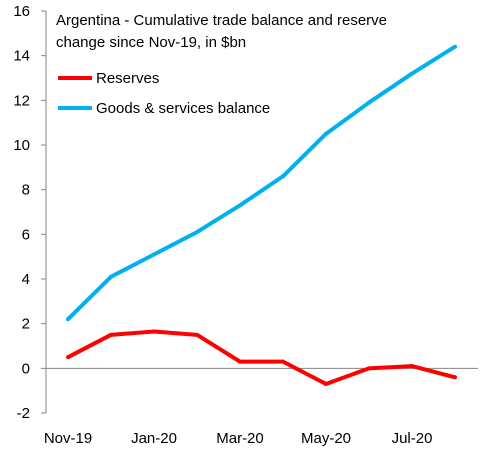  What do you see at coordinates (21, 145) in the screenshot?
I see `y-tick-label: 10` at bounding box center [21, 145].